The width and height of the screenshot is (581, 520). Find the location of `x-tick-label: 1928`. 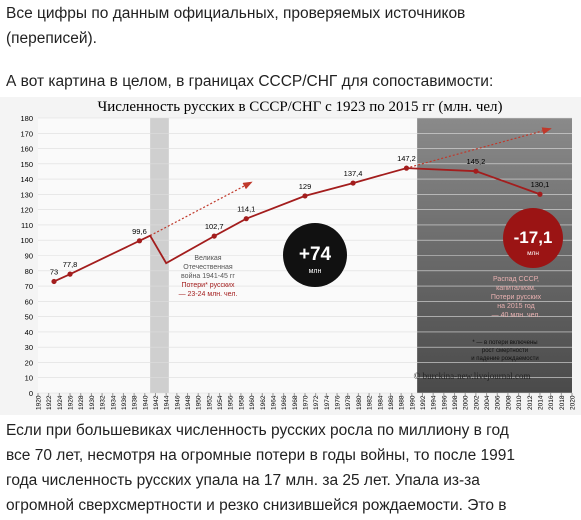

x-tick-label: 1928 is located at coordinates (81, 402).